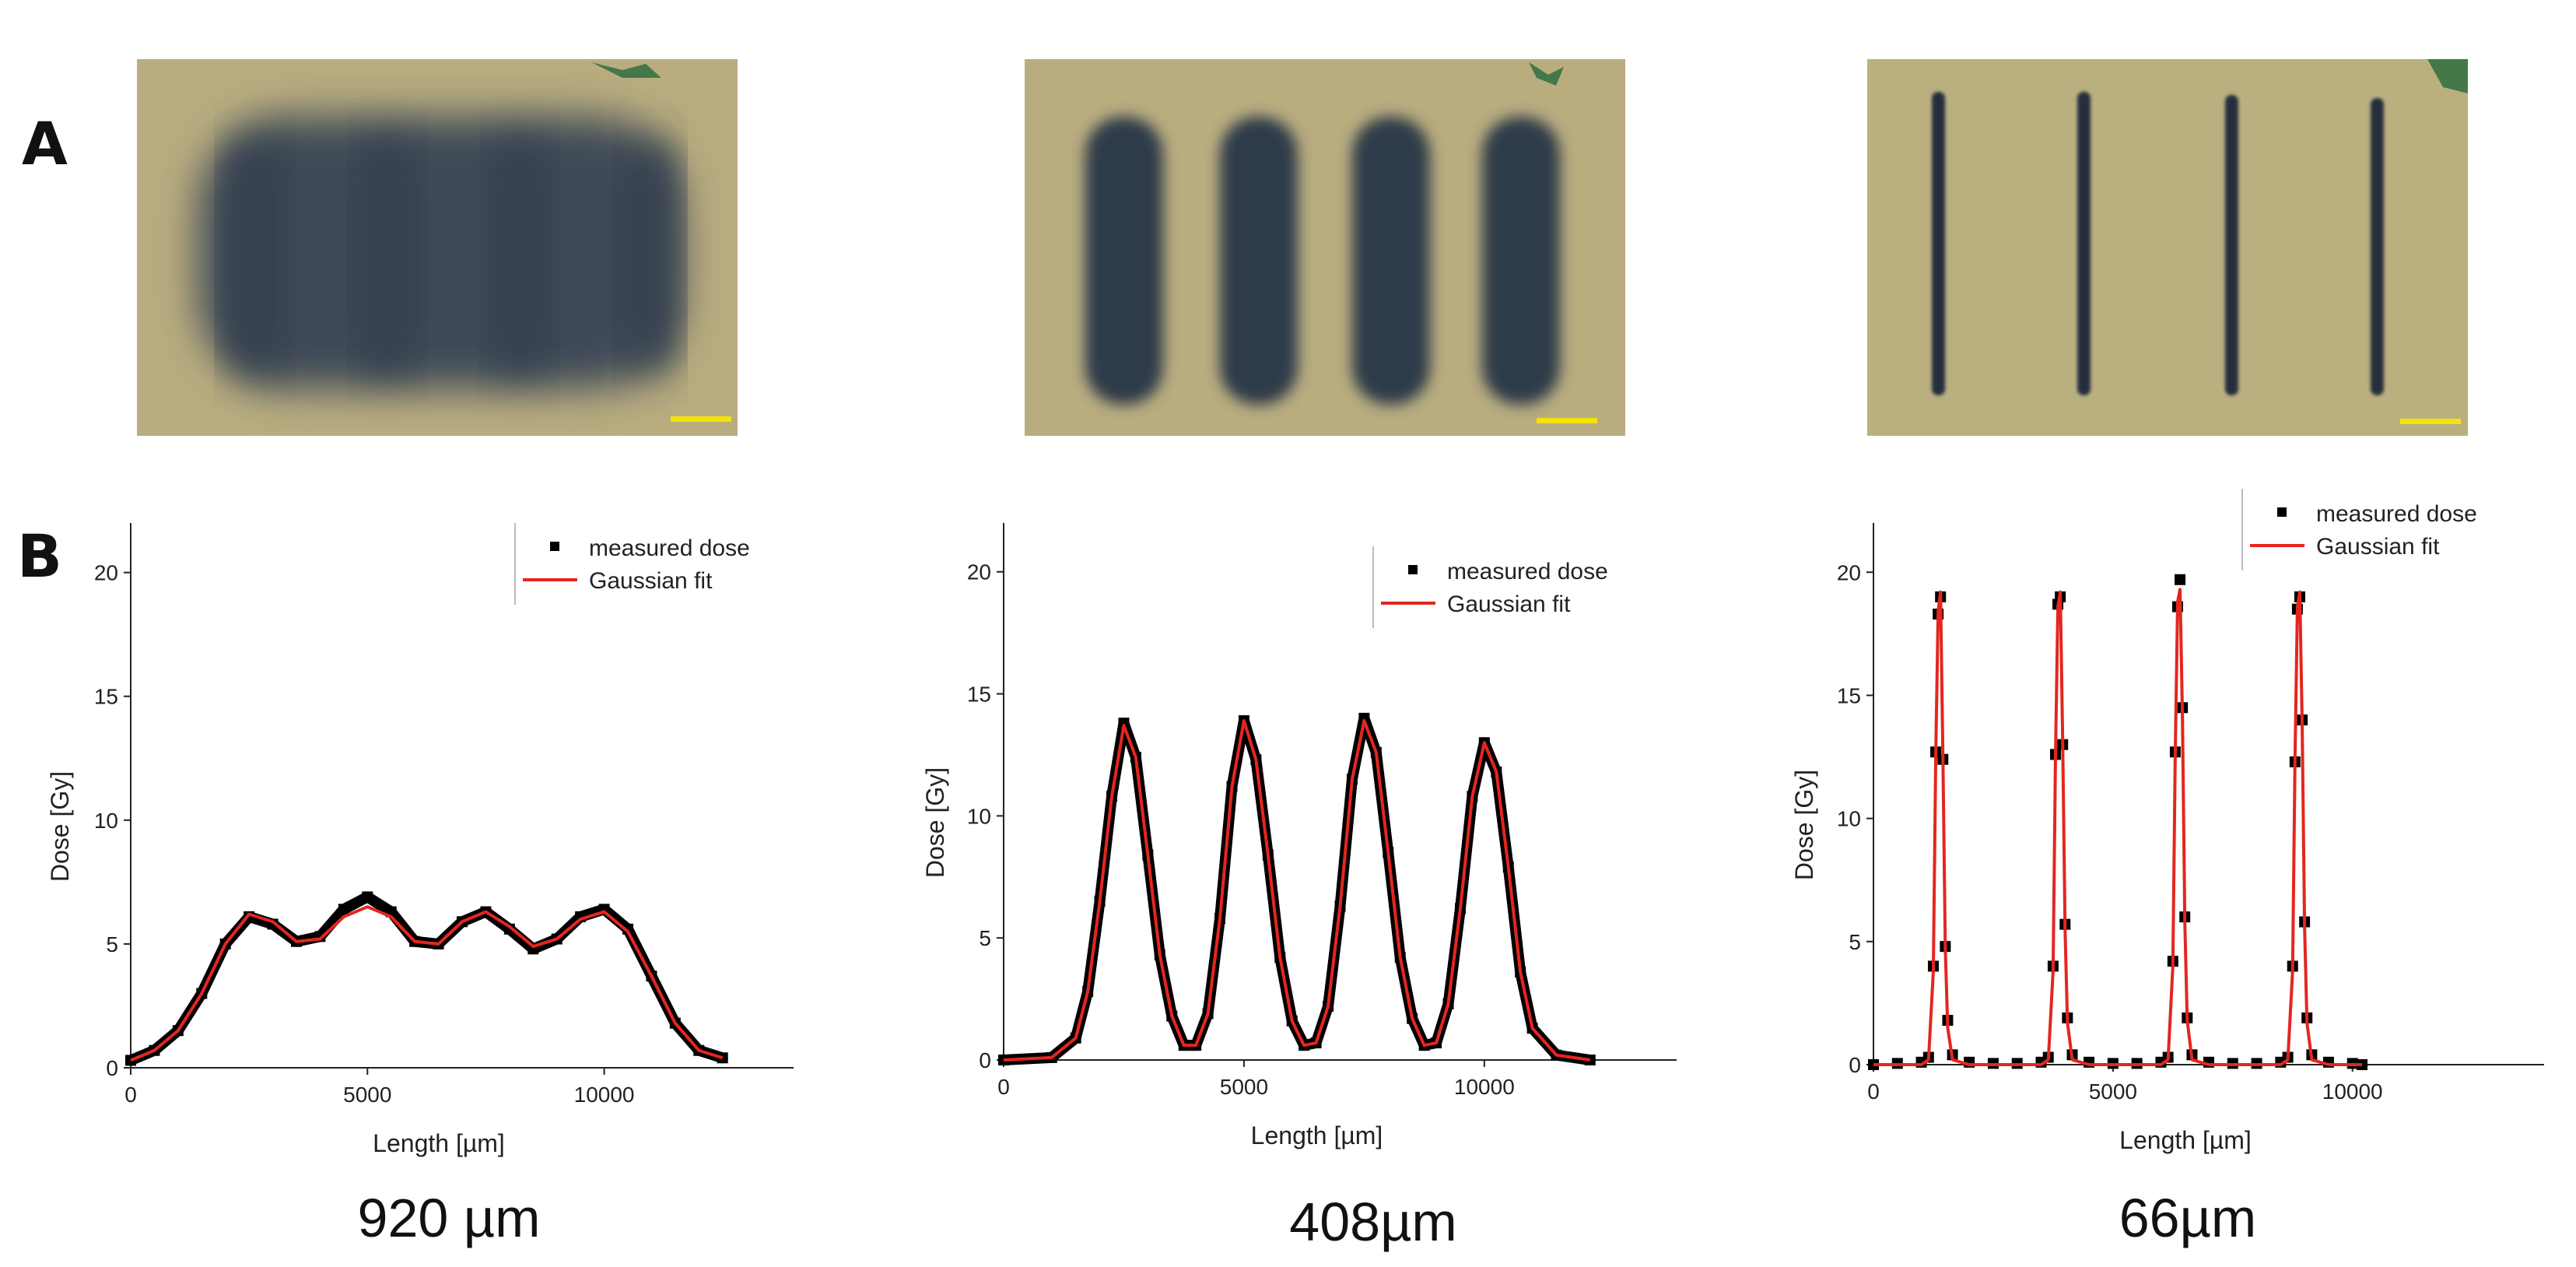 The width and height of the screenshot is (2576, 1267). What do you see at coordinates (45, 143) in the screenshot?
I see `panel-label-a: A` at bounding box center [45, 143].